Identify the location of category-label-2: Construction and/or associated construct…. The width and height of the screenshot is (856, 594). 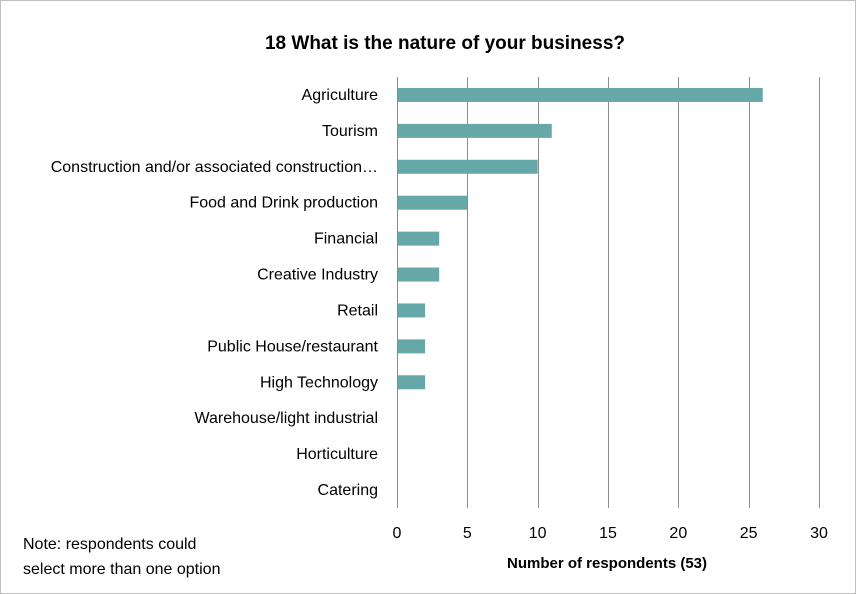
(214, 167).